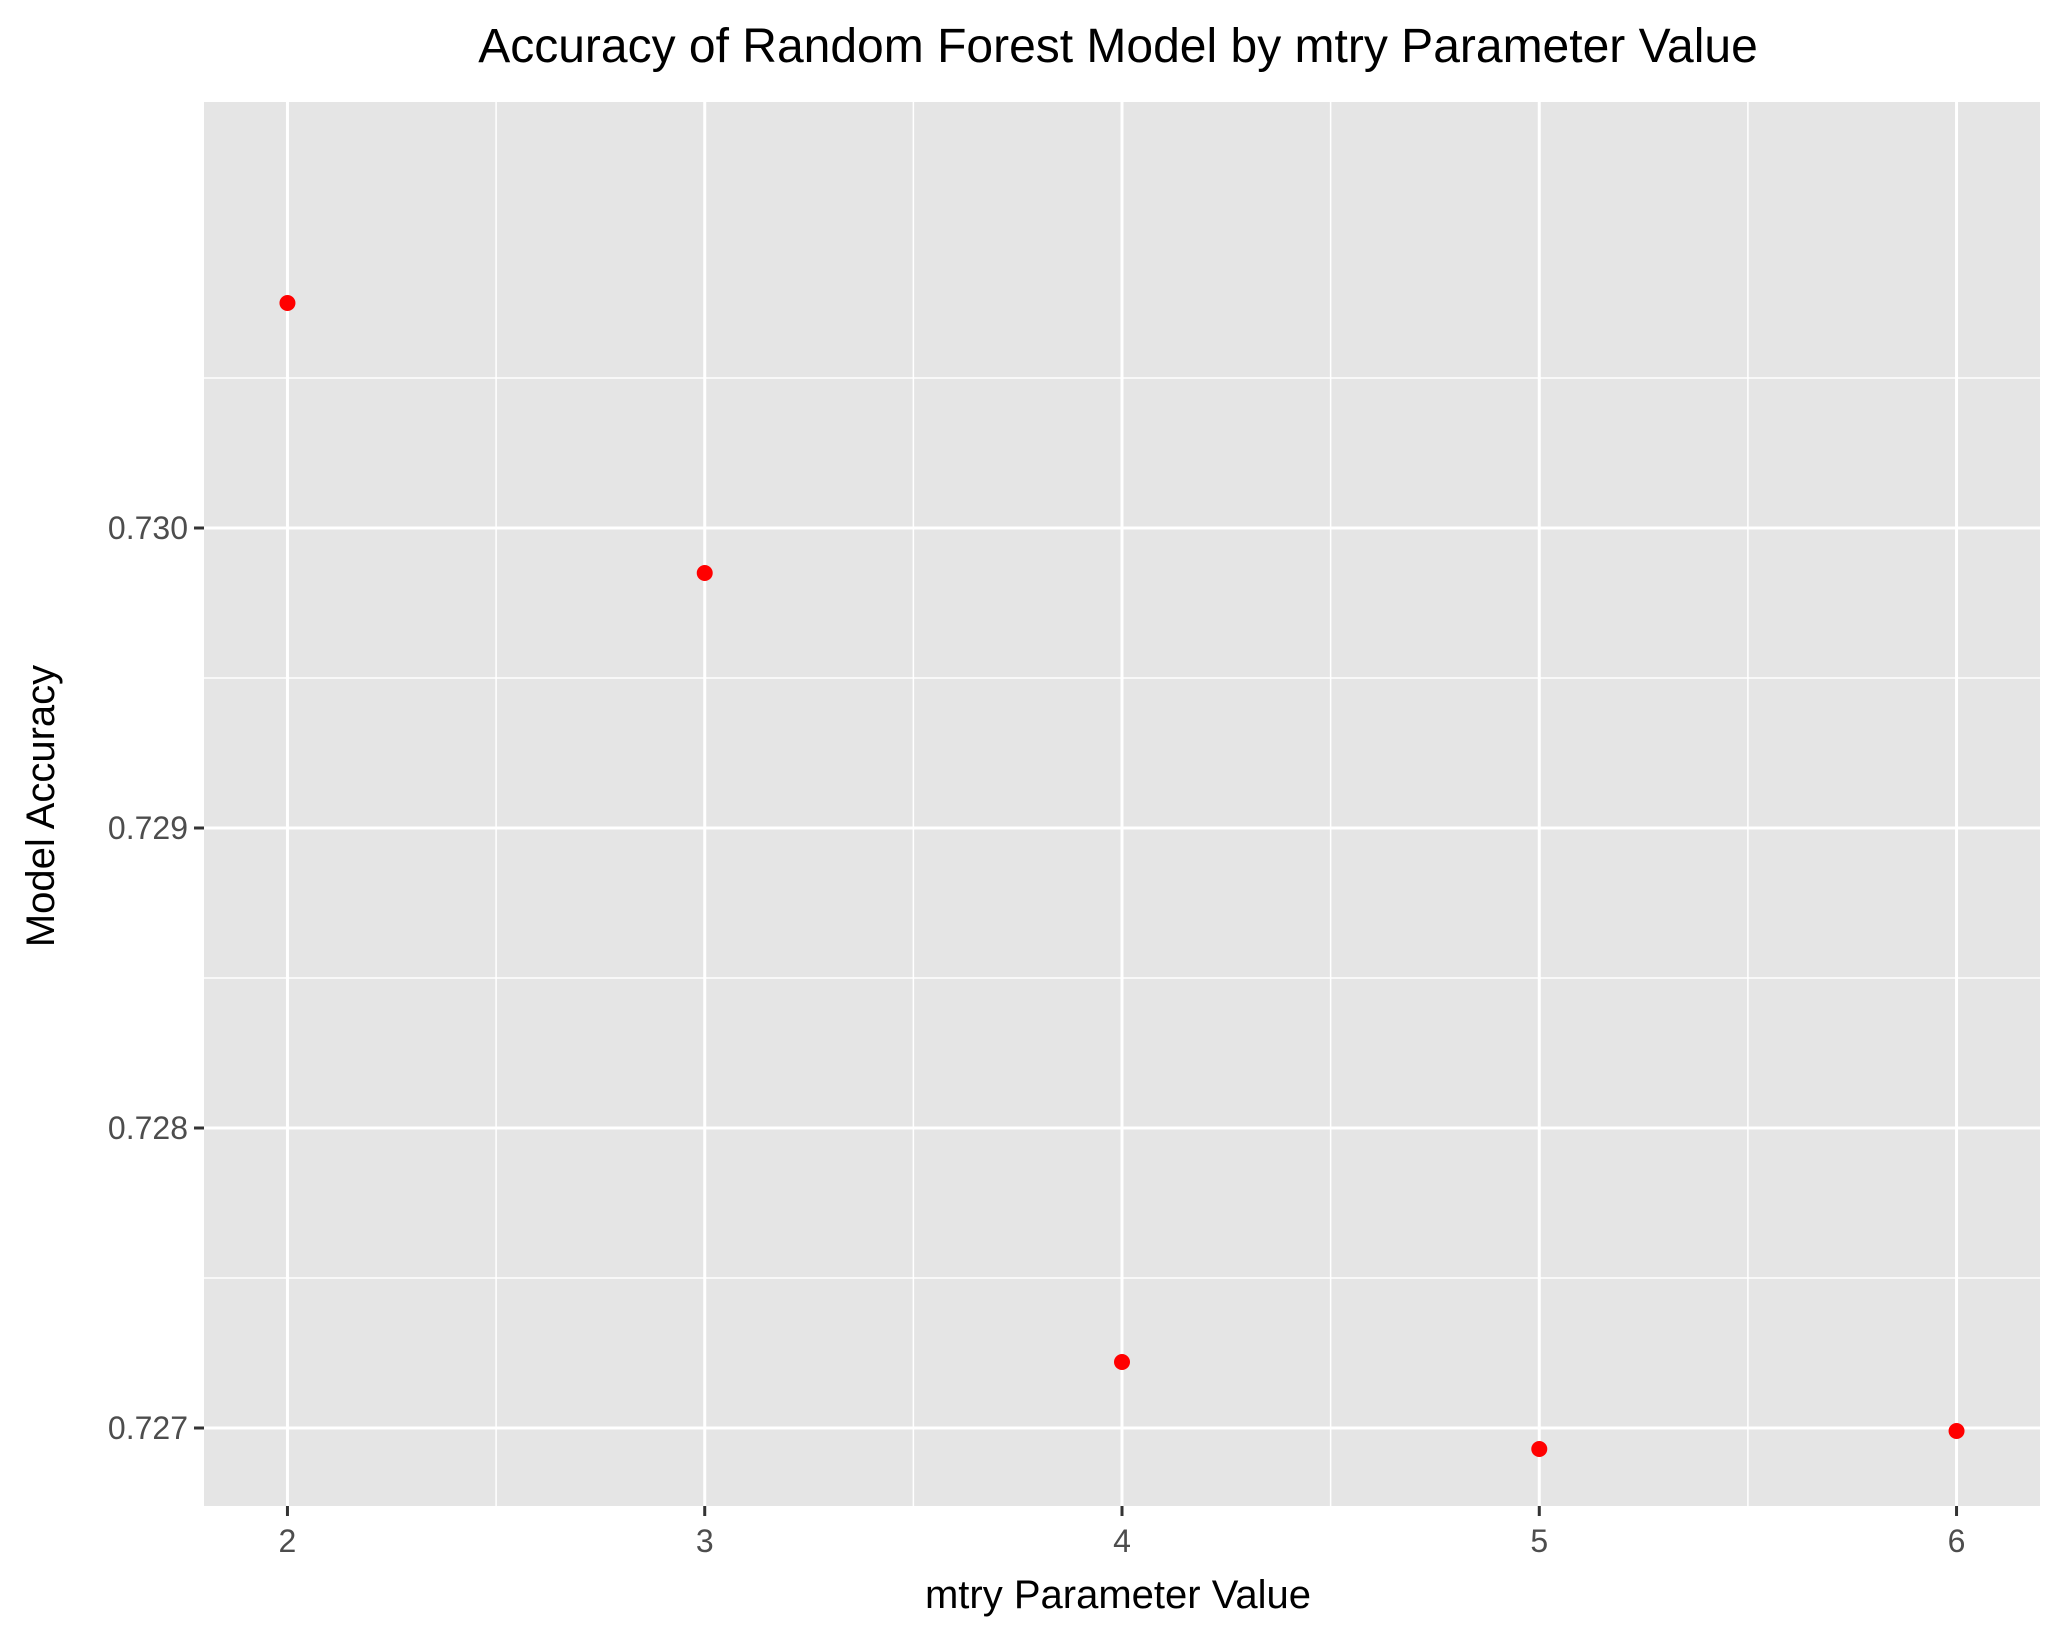  Describe the element at coordinates (41, 806) in the screenshot. I see `y-axis-title: Model Accuracy` at that location.